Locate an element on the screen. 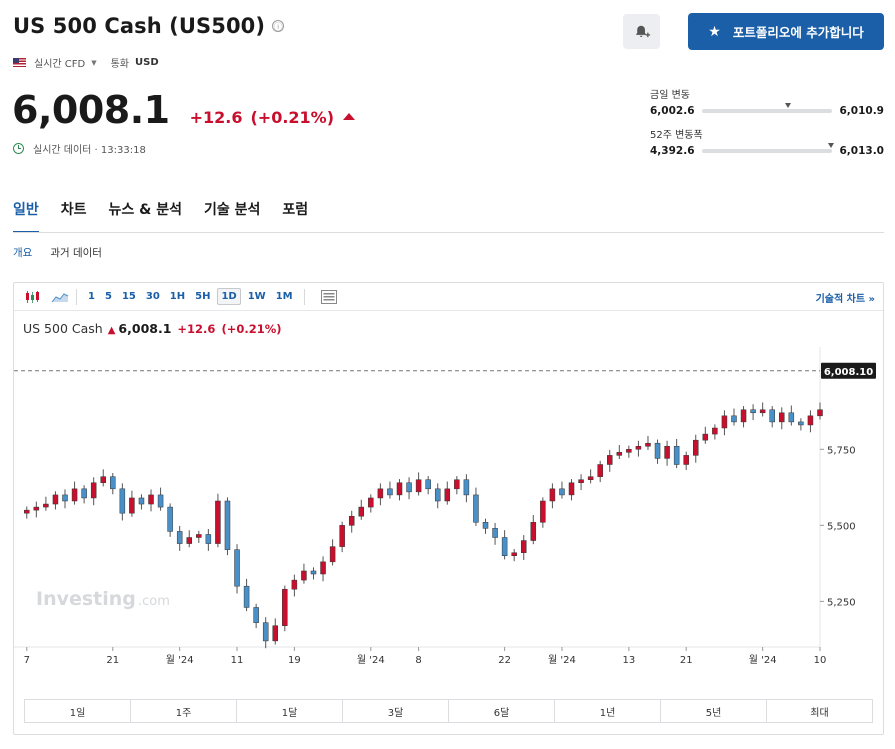 This screenshot has width=895, height=749. area-chart-icon is located at coordinates (60, 297).